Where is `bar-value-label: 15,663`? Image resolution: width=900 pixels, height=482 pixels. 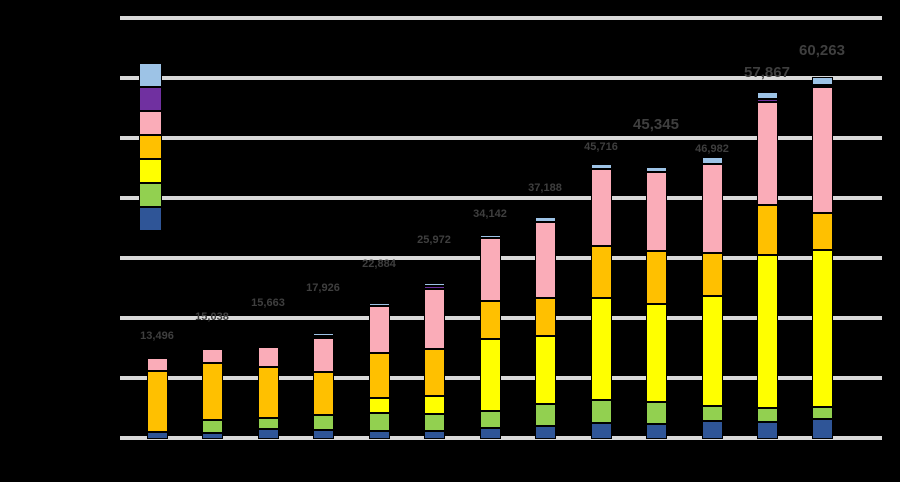 bar-value-label: 15,663 is located at coordinates (268, 303).